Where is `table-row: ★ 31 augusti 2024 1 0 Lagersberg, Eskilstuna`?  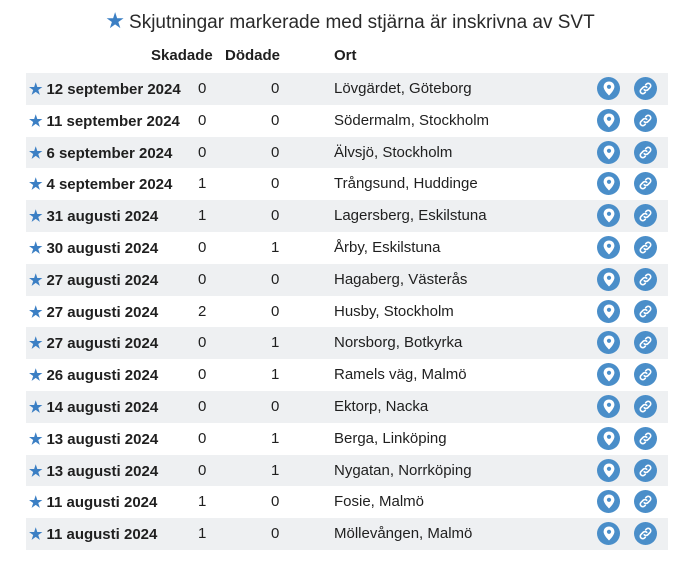
table-row: ★ 31 augusti 2024 1 0 Lagersberg, Eskilstuna is located at coordinates (347, 216).